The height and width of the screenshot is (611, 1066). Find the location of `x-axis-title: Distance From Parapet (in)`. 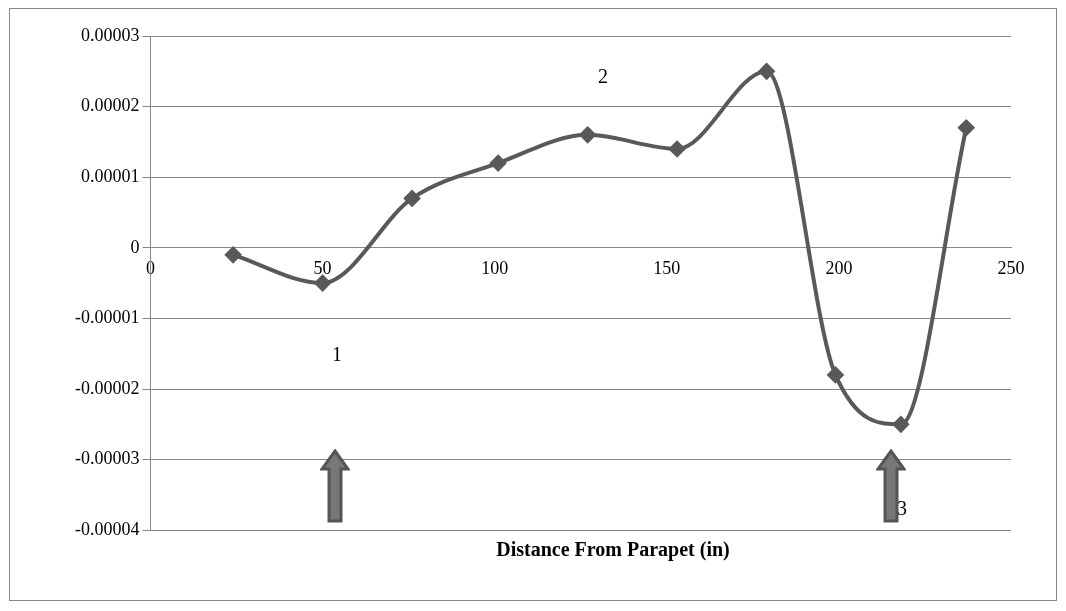

x-axis-title: Distance From Parapet (in) is located at coordinates (613, 549).